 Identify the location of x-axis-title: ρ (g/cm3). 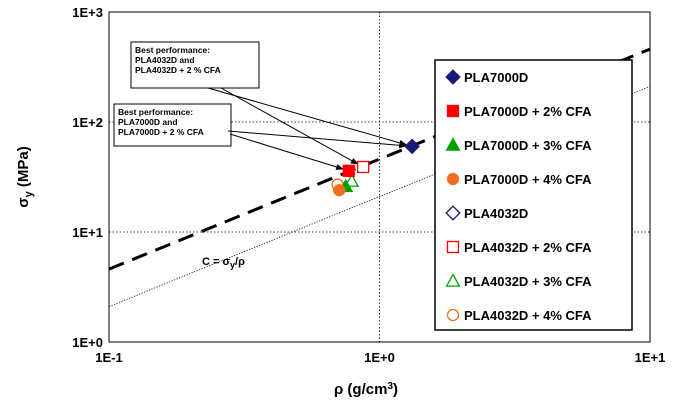
(366, 389).